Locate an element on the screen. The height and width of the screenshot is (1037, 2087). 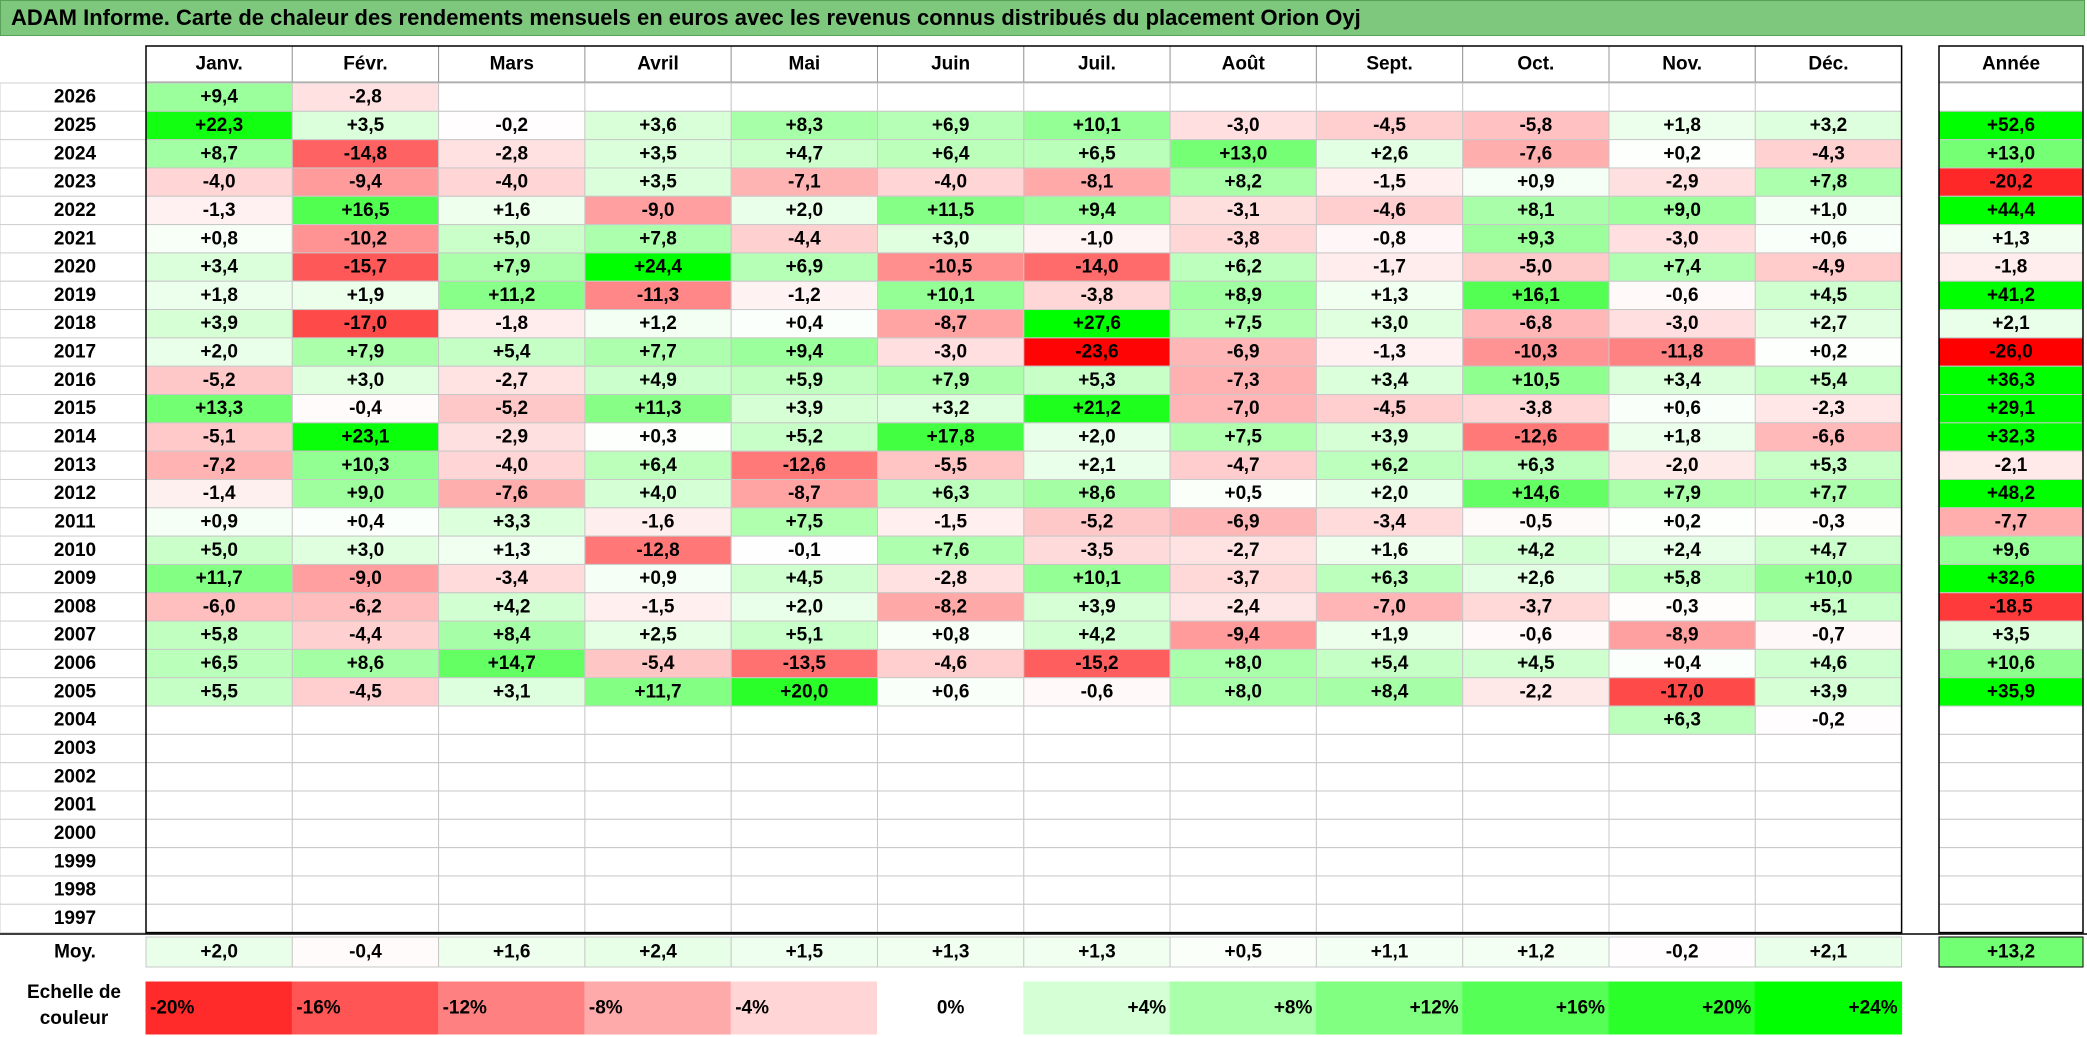
heatmap-cell-value: +0,9 is located at coordinates (219, 521).